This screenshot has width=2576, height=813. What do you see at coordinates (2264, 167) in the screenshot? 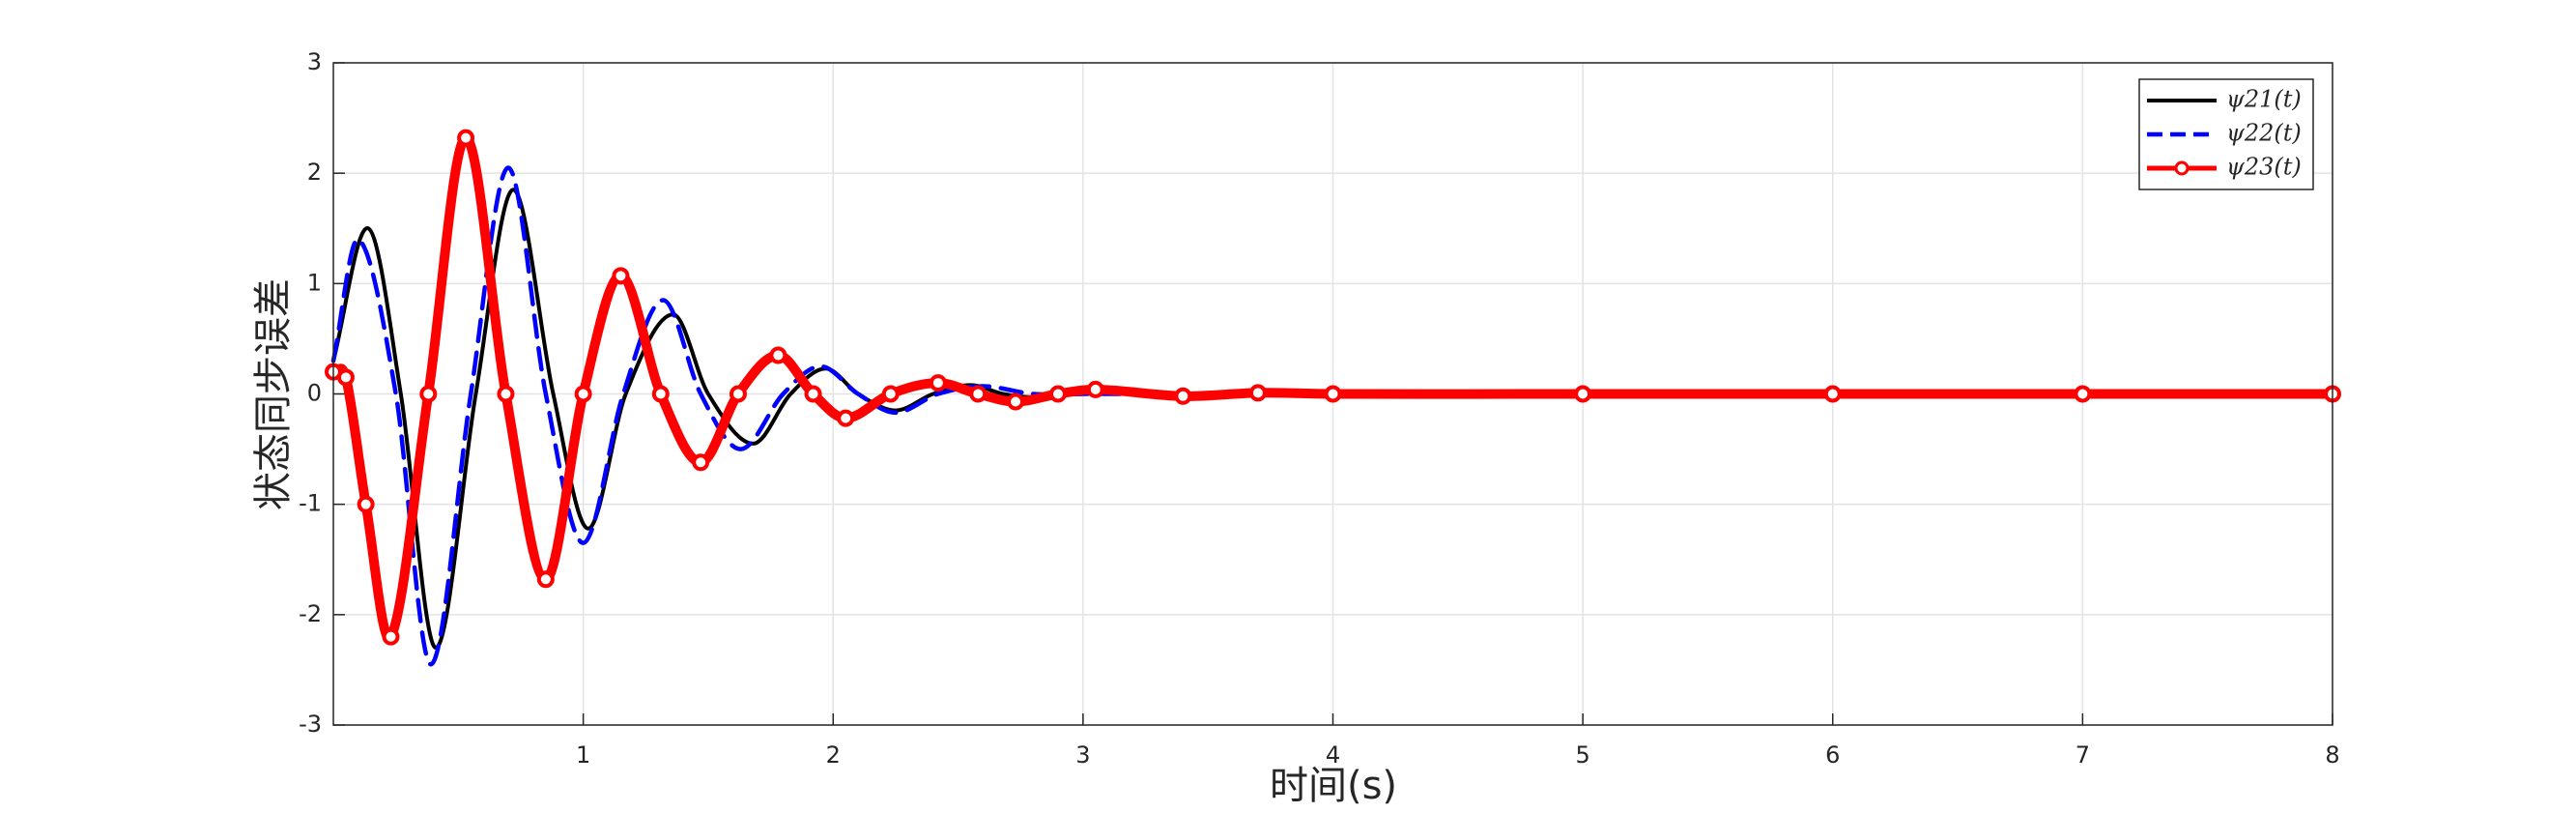
I see `legend-label: ψ23(t)` at bounding box center [2264, 167].